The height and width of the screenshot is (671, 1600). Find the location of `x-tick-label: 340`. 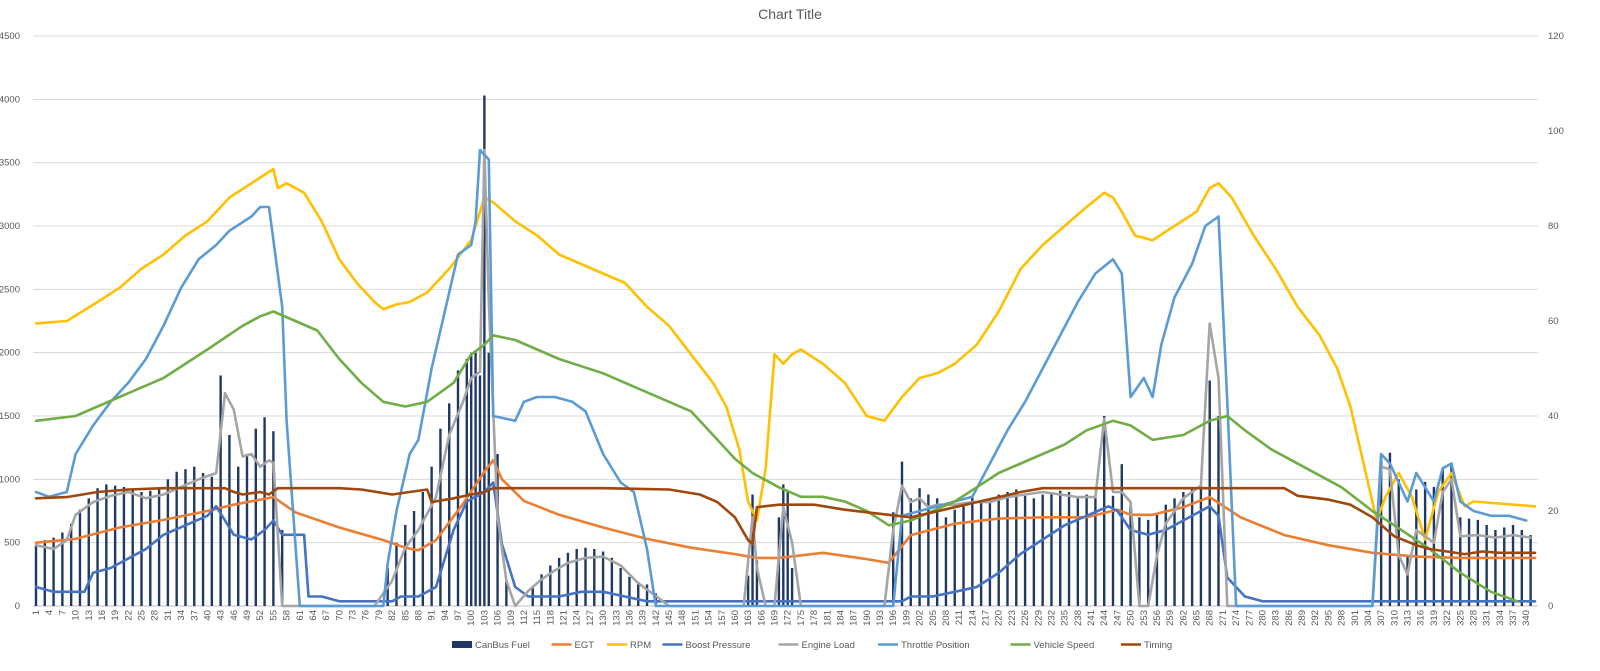

x-tick-label: 340 is located at coordinates (1526, 618).